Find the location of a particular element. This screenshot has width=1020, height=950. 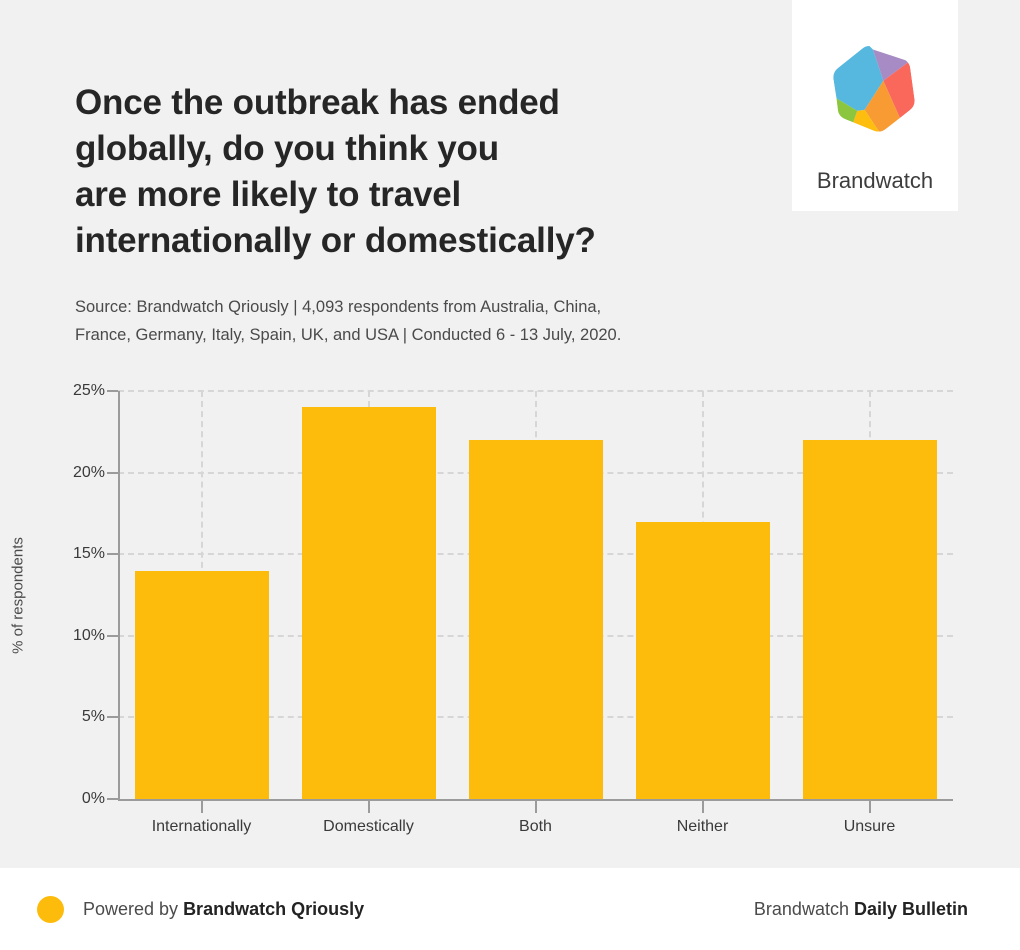

brandwatch-wordmark: Brandwatch is located at coordinates (875, 180).